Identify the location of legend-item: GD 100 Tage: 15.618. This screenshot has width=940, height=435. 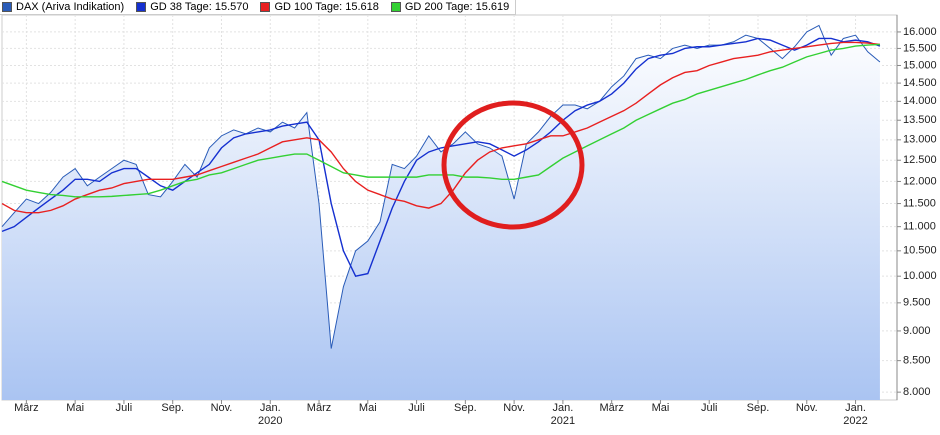
(319, 7).